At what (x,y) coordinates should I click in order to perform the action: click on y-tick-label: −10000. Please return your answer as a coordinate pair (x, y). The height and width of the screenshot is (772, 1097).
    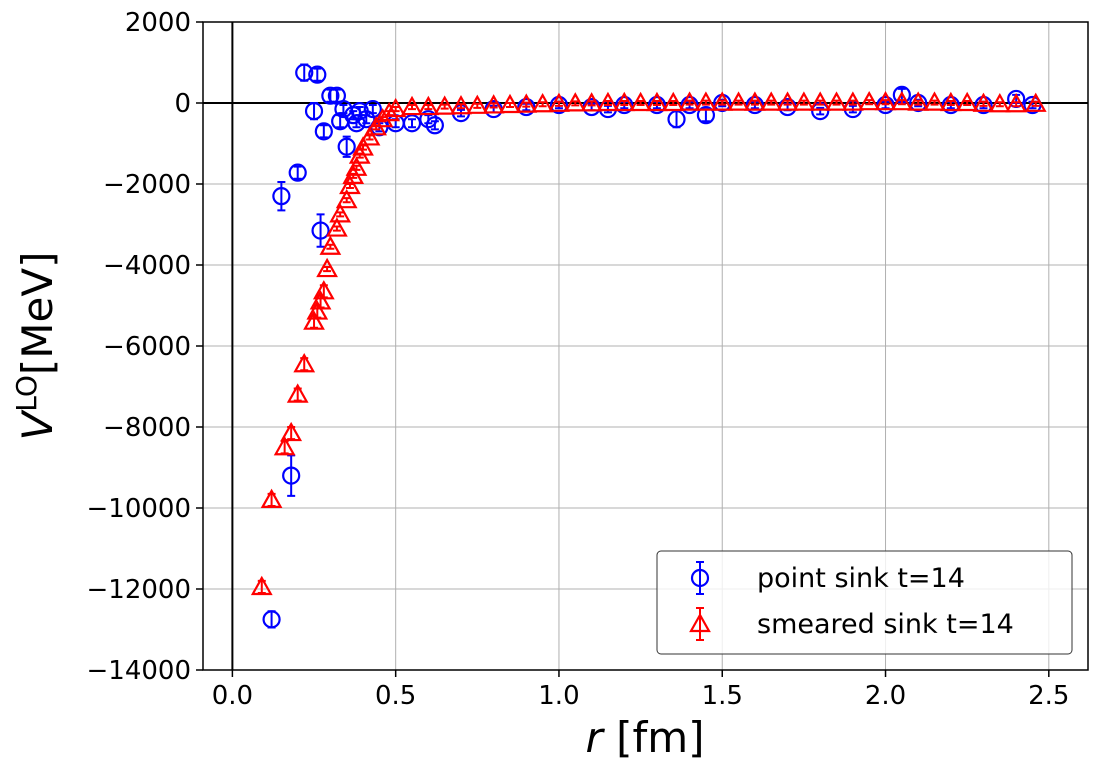
    Looking at the image, I should click on (139, 509).